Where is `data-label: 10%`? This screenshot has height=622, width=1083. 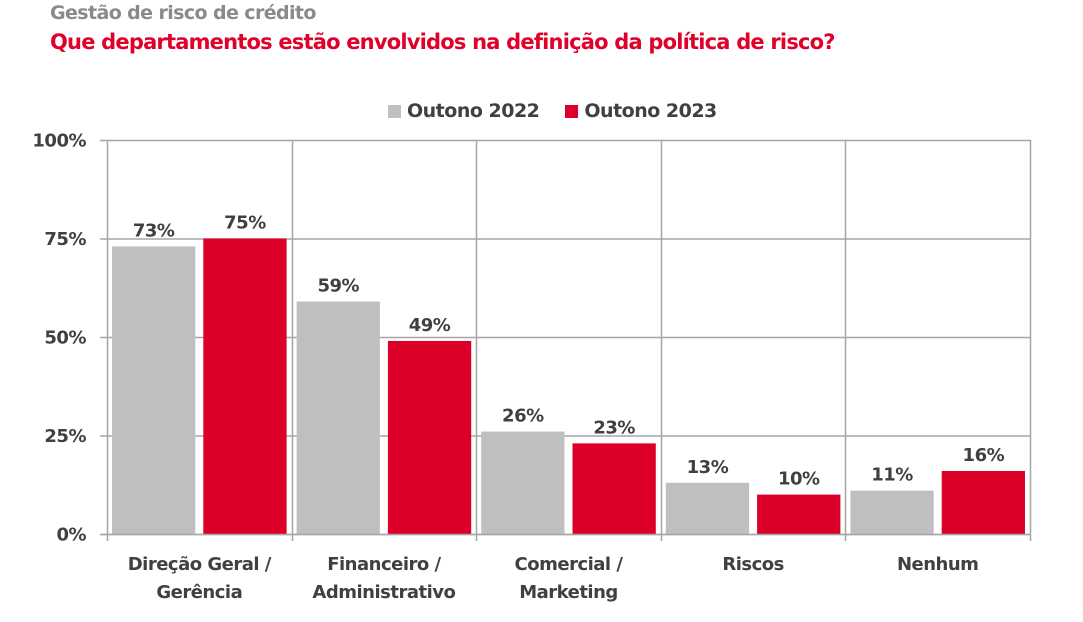 data-label: 10% is located at coordinates (799, 479).